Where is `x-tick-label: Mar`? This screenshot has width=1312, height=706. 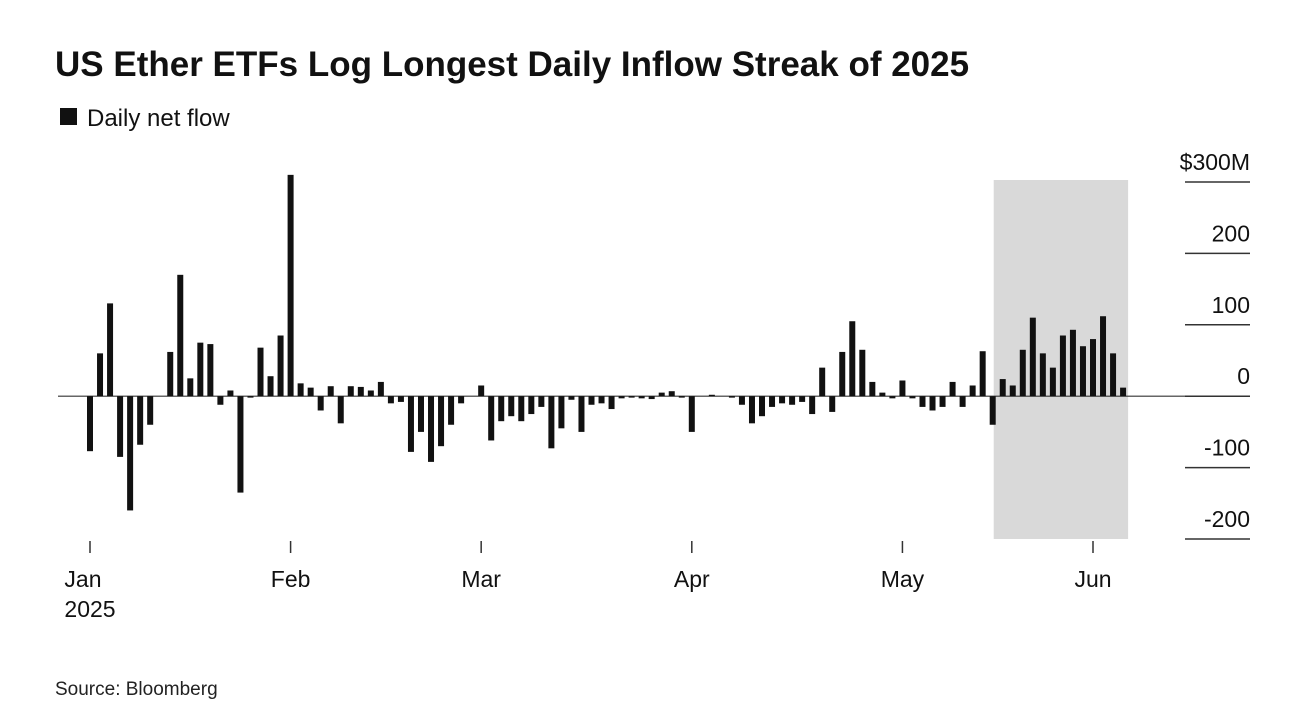
x-tick-label: Mar is located at coordinates (481, 579).